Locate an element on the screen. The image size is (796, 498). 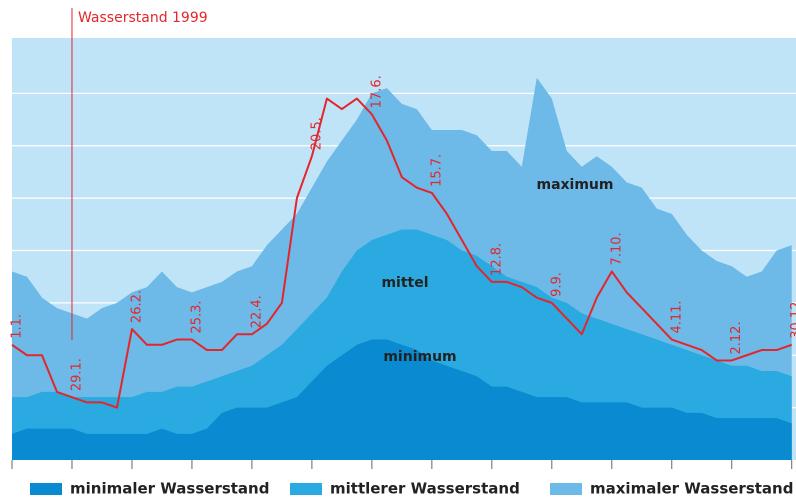
date-label: 22.4. is located at coordinates (256, 311).